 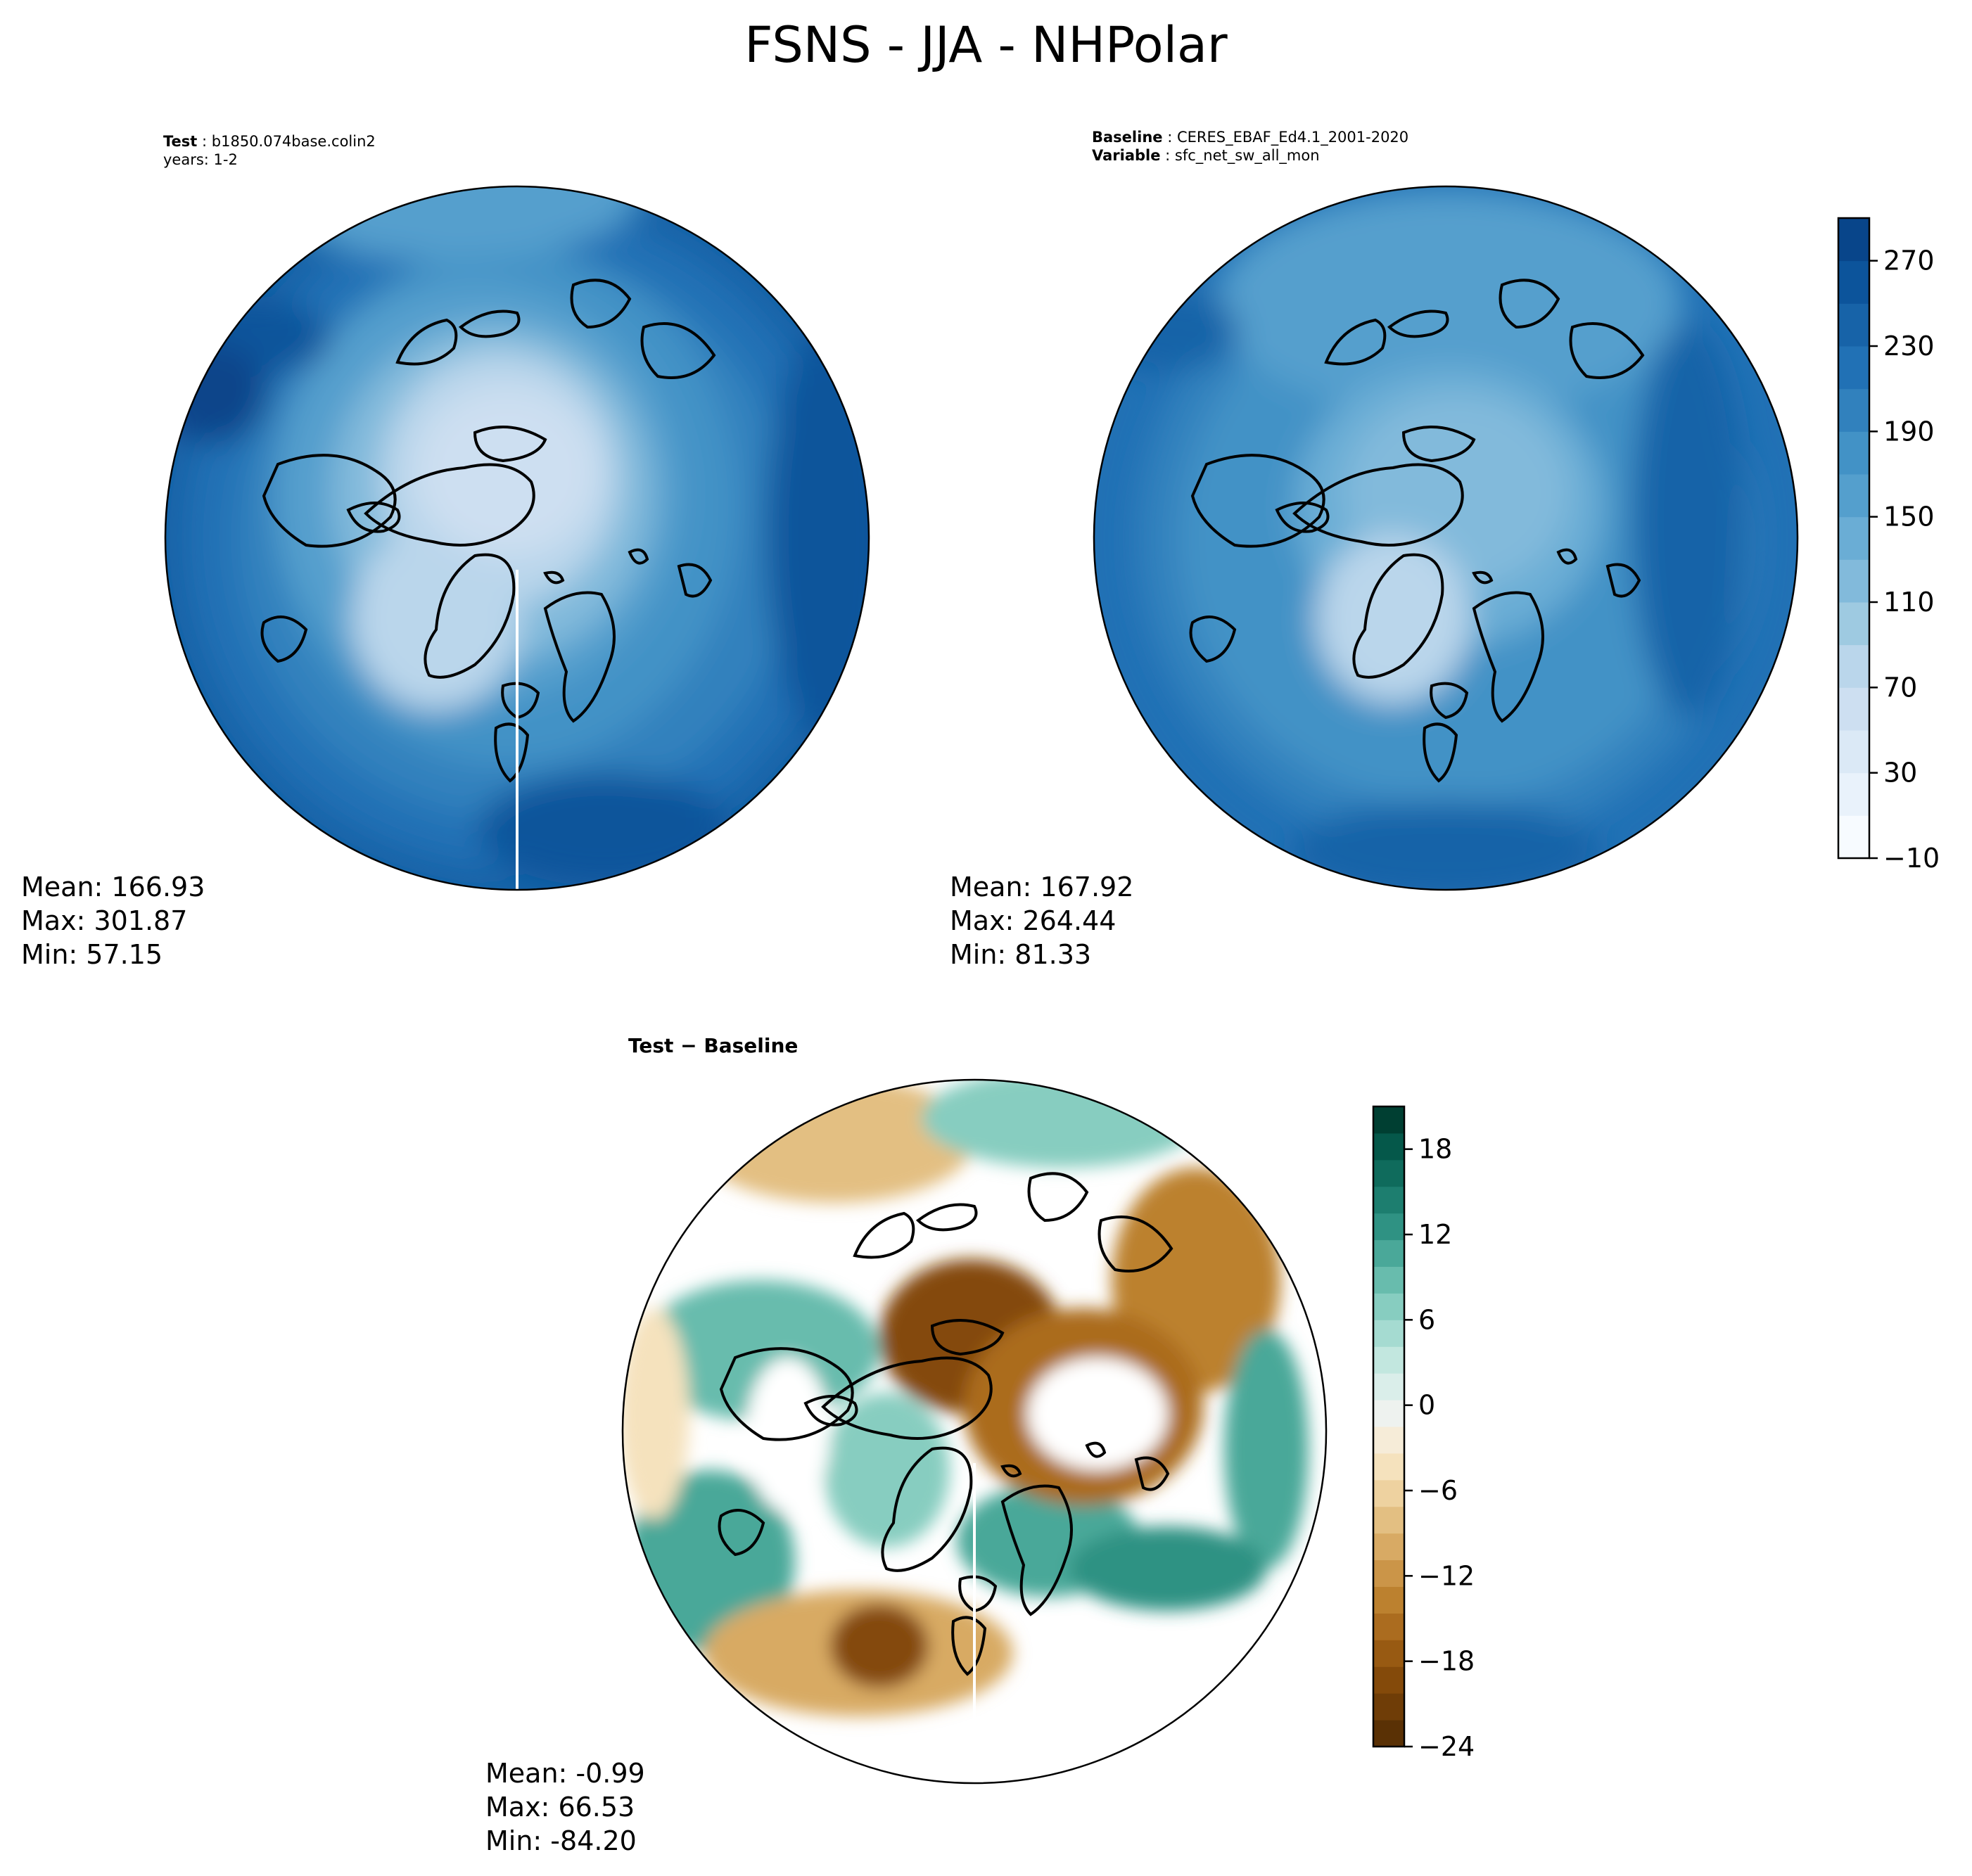 What do you see at coordinates (1447, 1575) in the screenshot?
I see `diff-colorbar-tick-label: −12` at bounding box center [1447, 1575].